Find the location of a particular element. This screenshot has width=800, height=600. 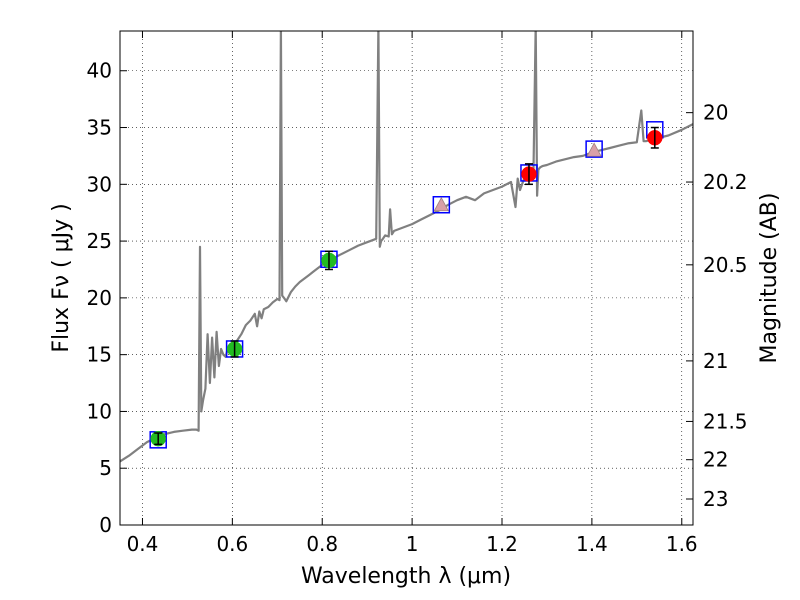

y-axis-label: Flux Fν ( μJy ) is located at coordinates (61, 277).